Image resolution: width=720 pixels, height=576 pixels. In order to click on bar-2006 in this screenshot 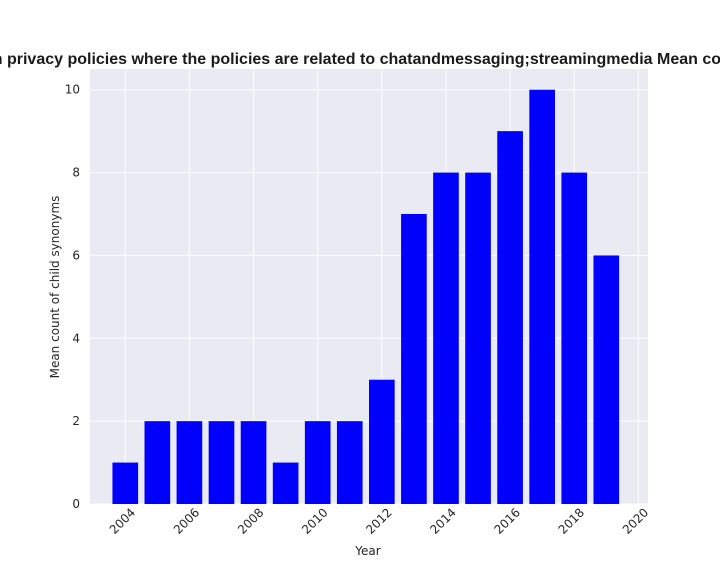, I will do `click(189, 462)`.